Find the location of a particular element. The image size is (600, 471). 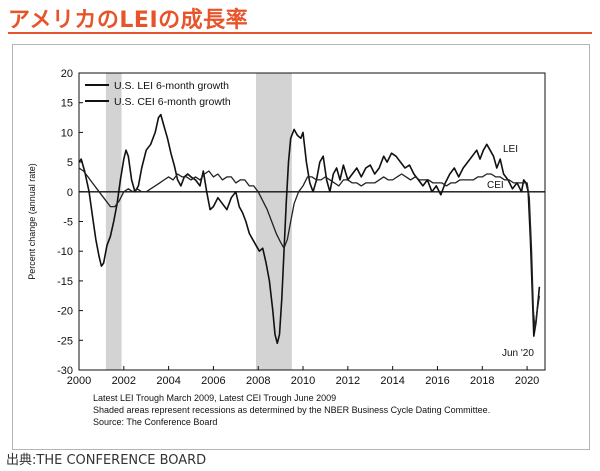

y-tick-label: -20 is located at coordinates (65, 312).